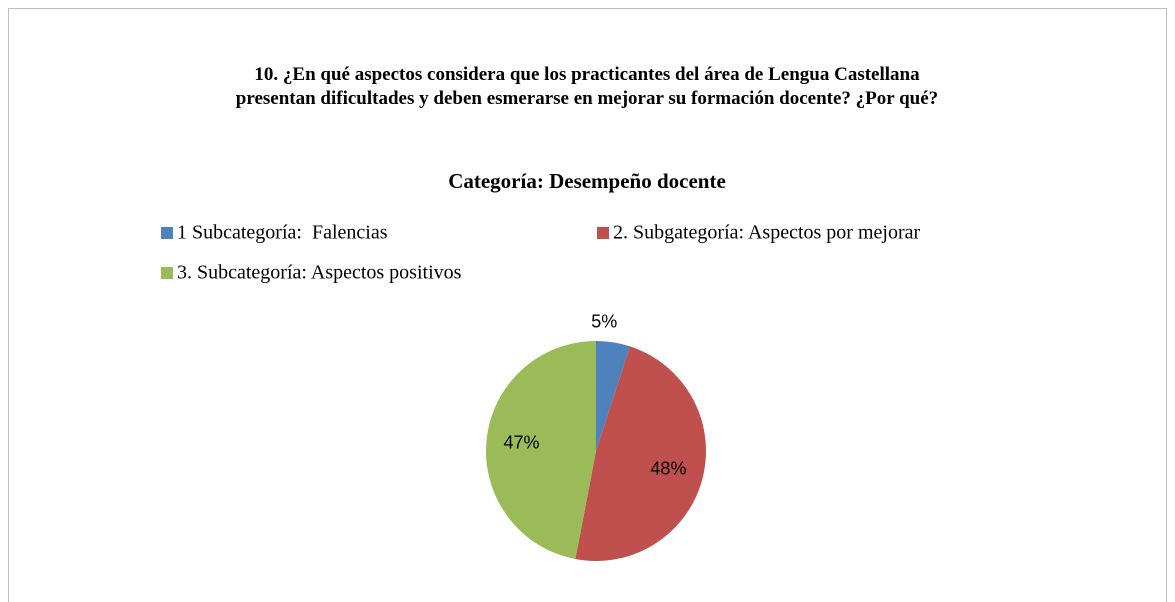 This screenshot has width=1175, height=602. I want to click on data-label: 5%, so click(604, 322).